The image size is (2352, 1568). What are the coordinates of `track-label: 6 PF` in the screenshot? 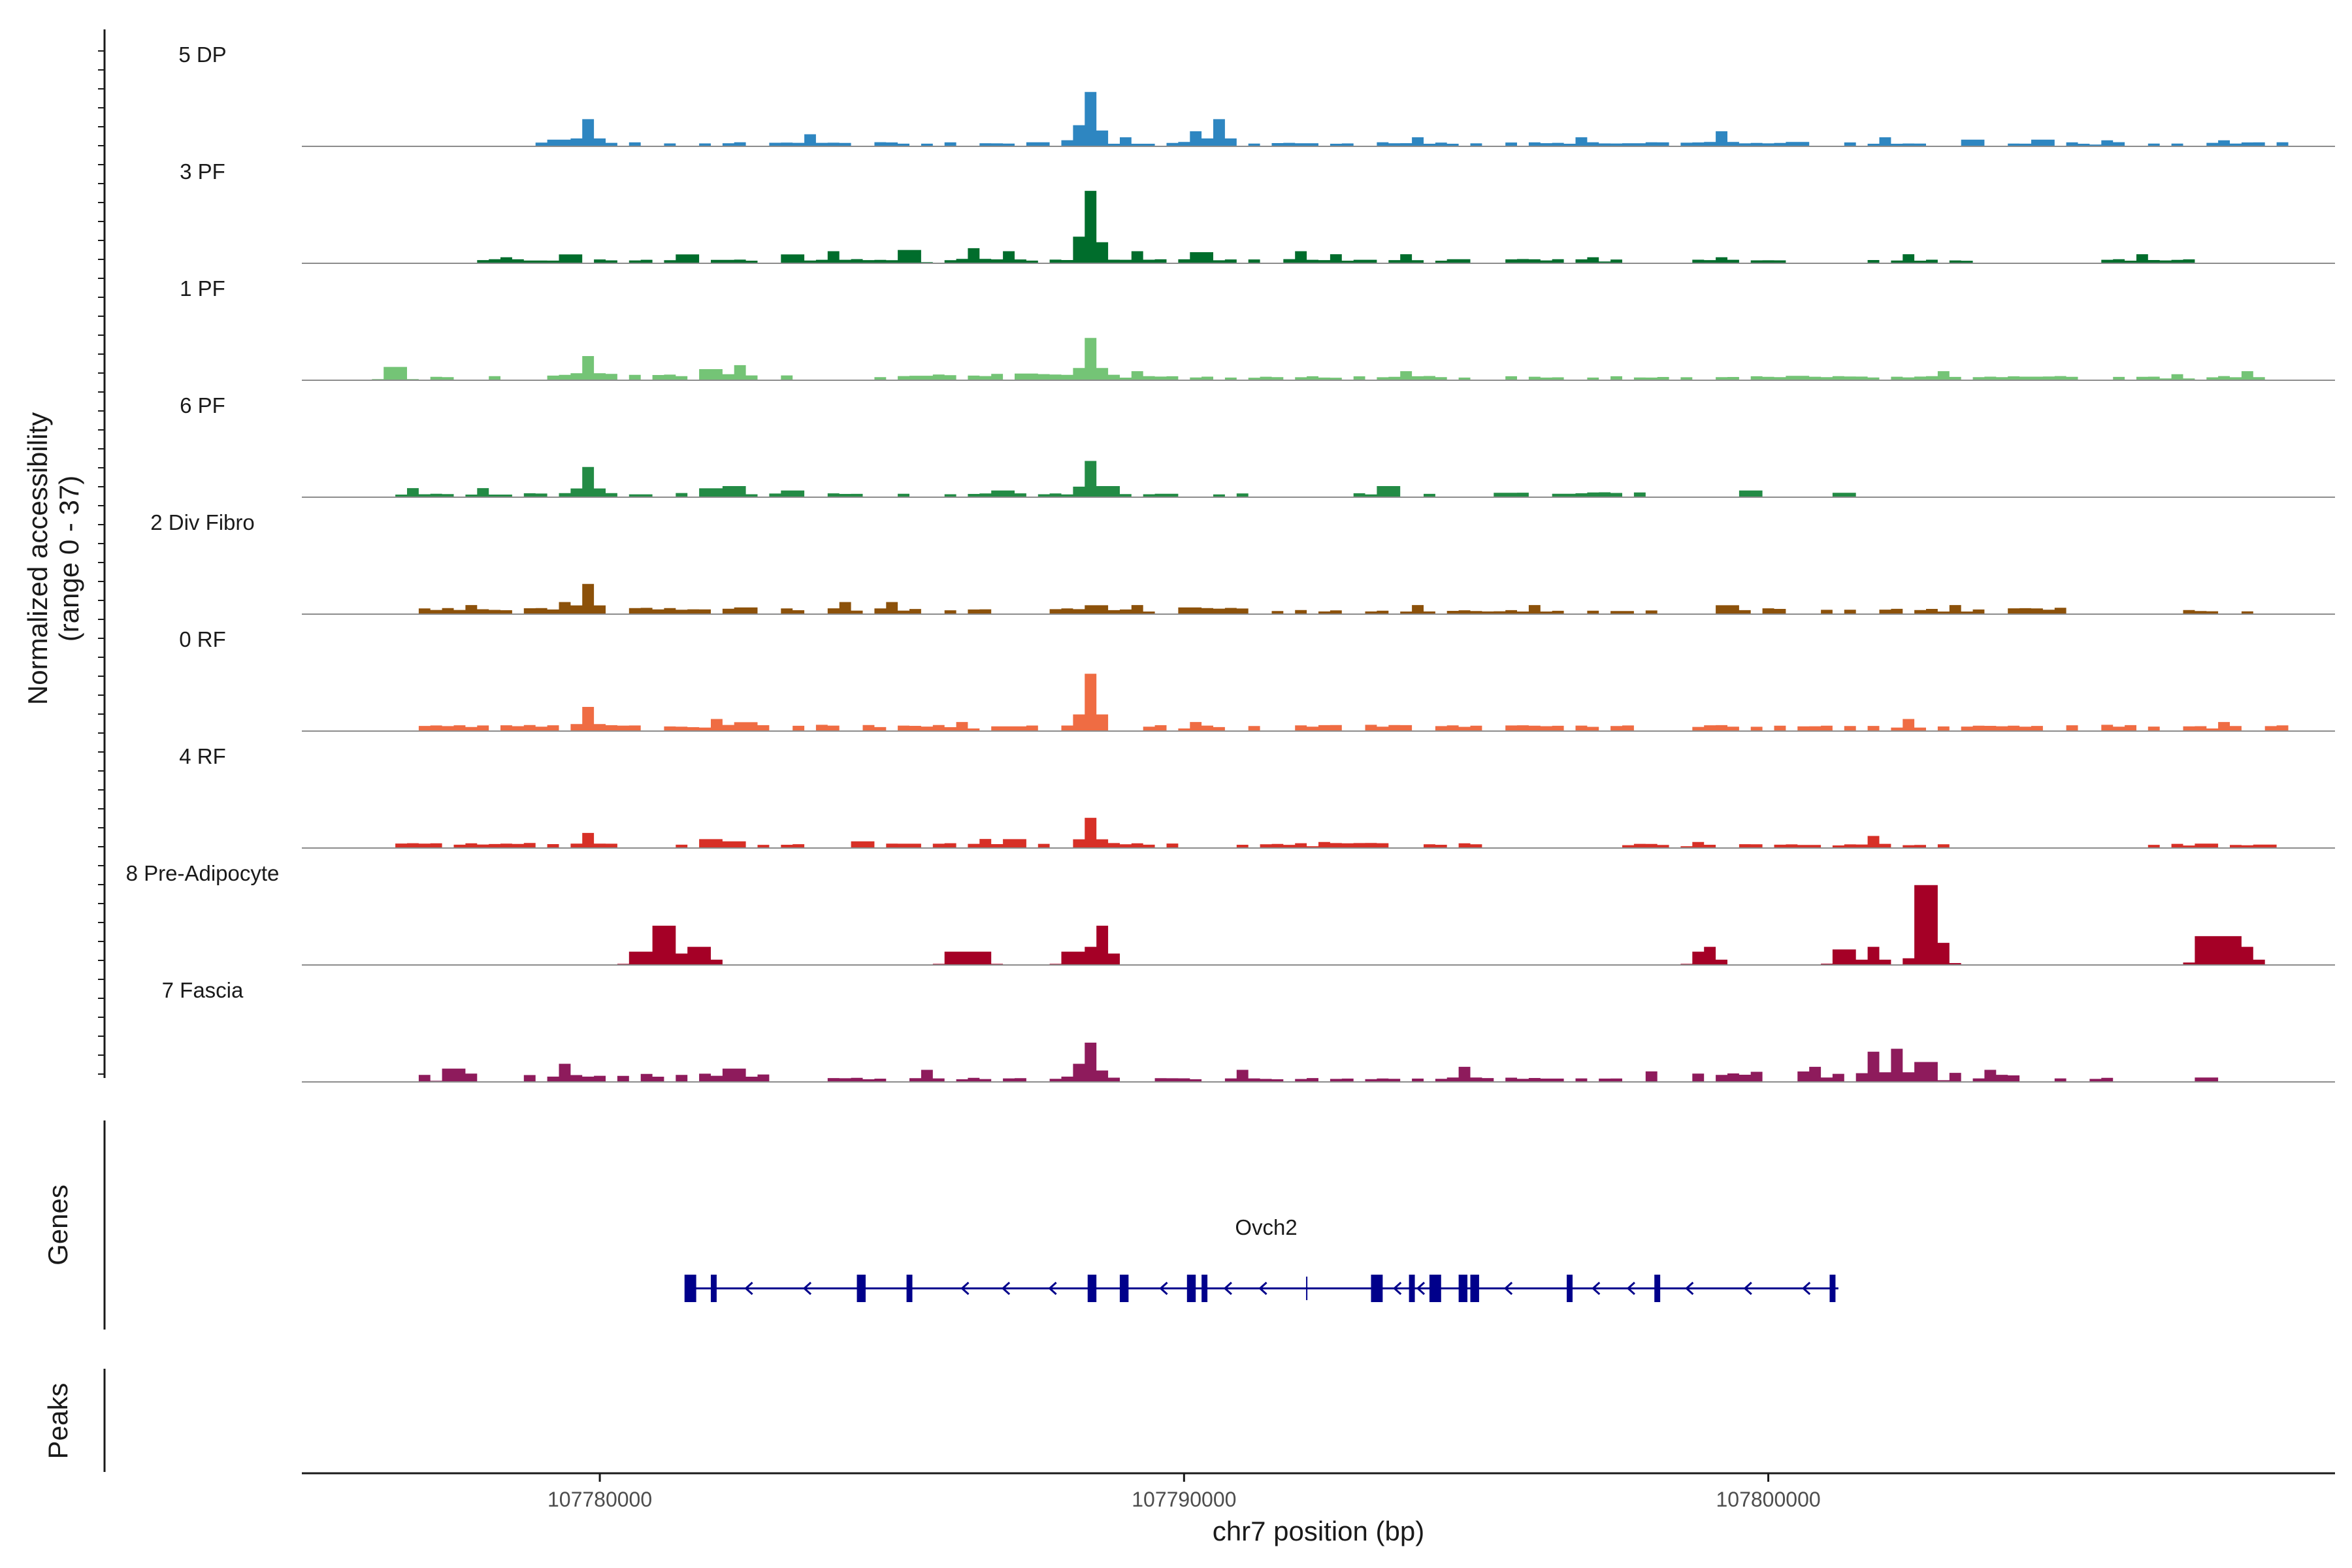 It's located at (202, 405).